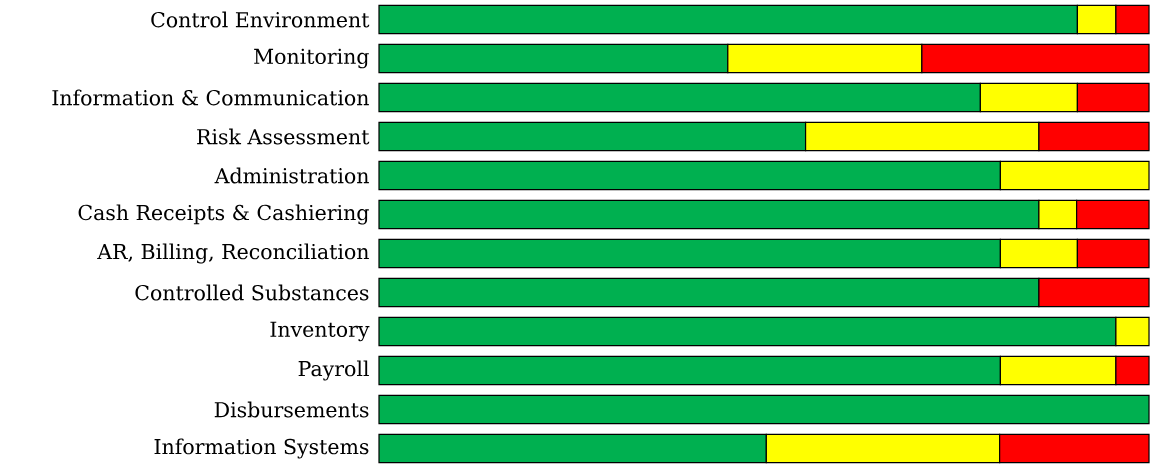 This screenshot has height=468, width=1150. Describe the element at coordinates (291, 409) in the screenshot. I see `y-tick-label: Disbursements` at that location.